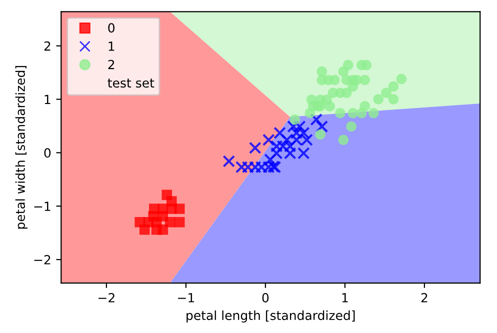 The height and width of the screenshot is (333, 497). Describe the element at coordinates (21, 147) in the screenshot. I see `y-axis-title: petal width [standardized]` at that location.